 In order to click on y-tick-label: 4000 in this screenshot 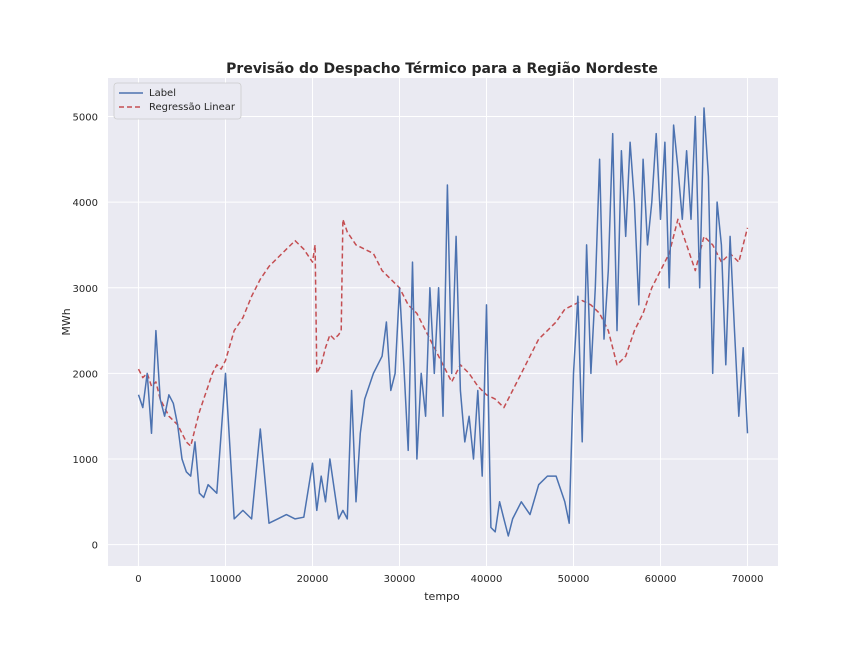, I will do `click(85, 203)`.